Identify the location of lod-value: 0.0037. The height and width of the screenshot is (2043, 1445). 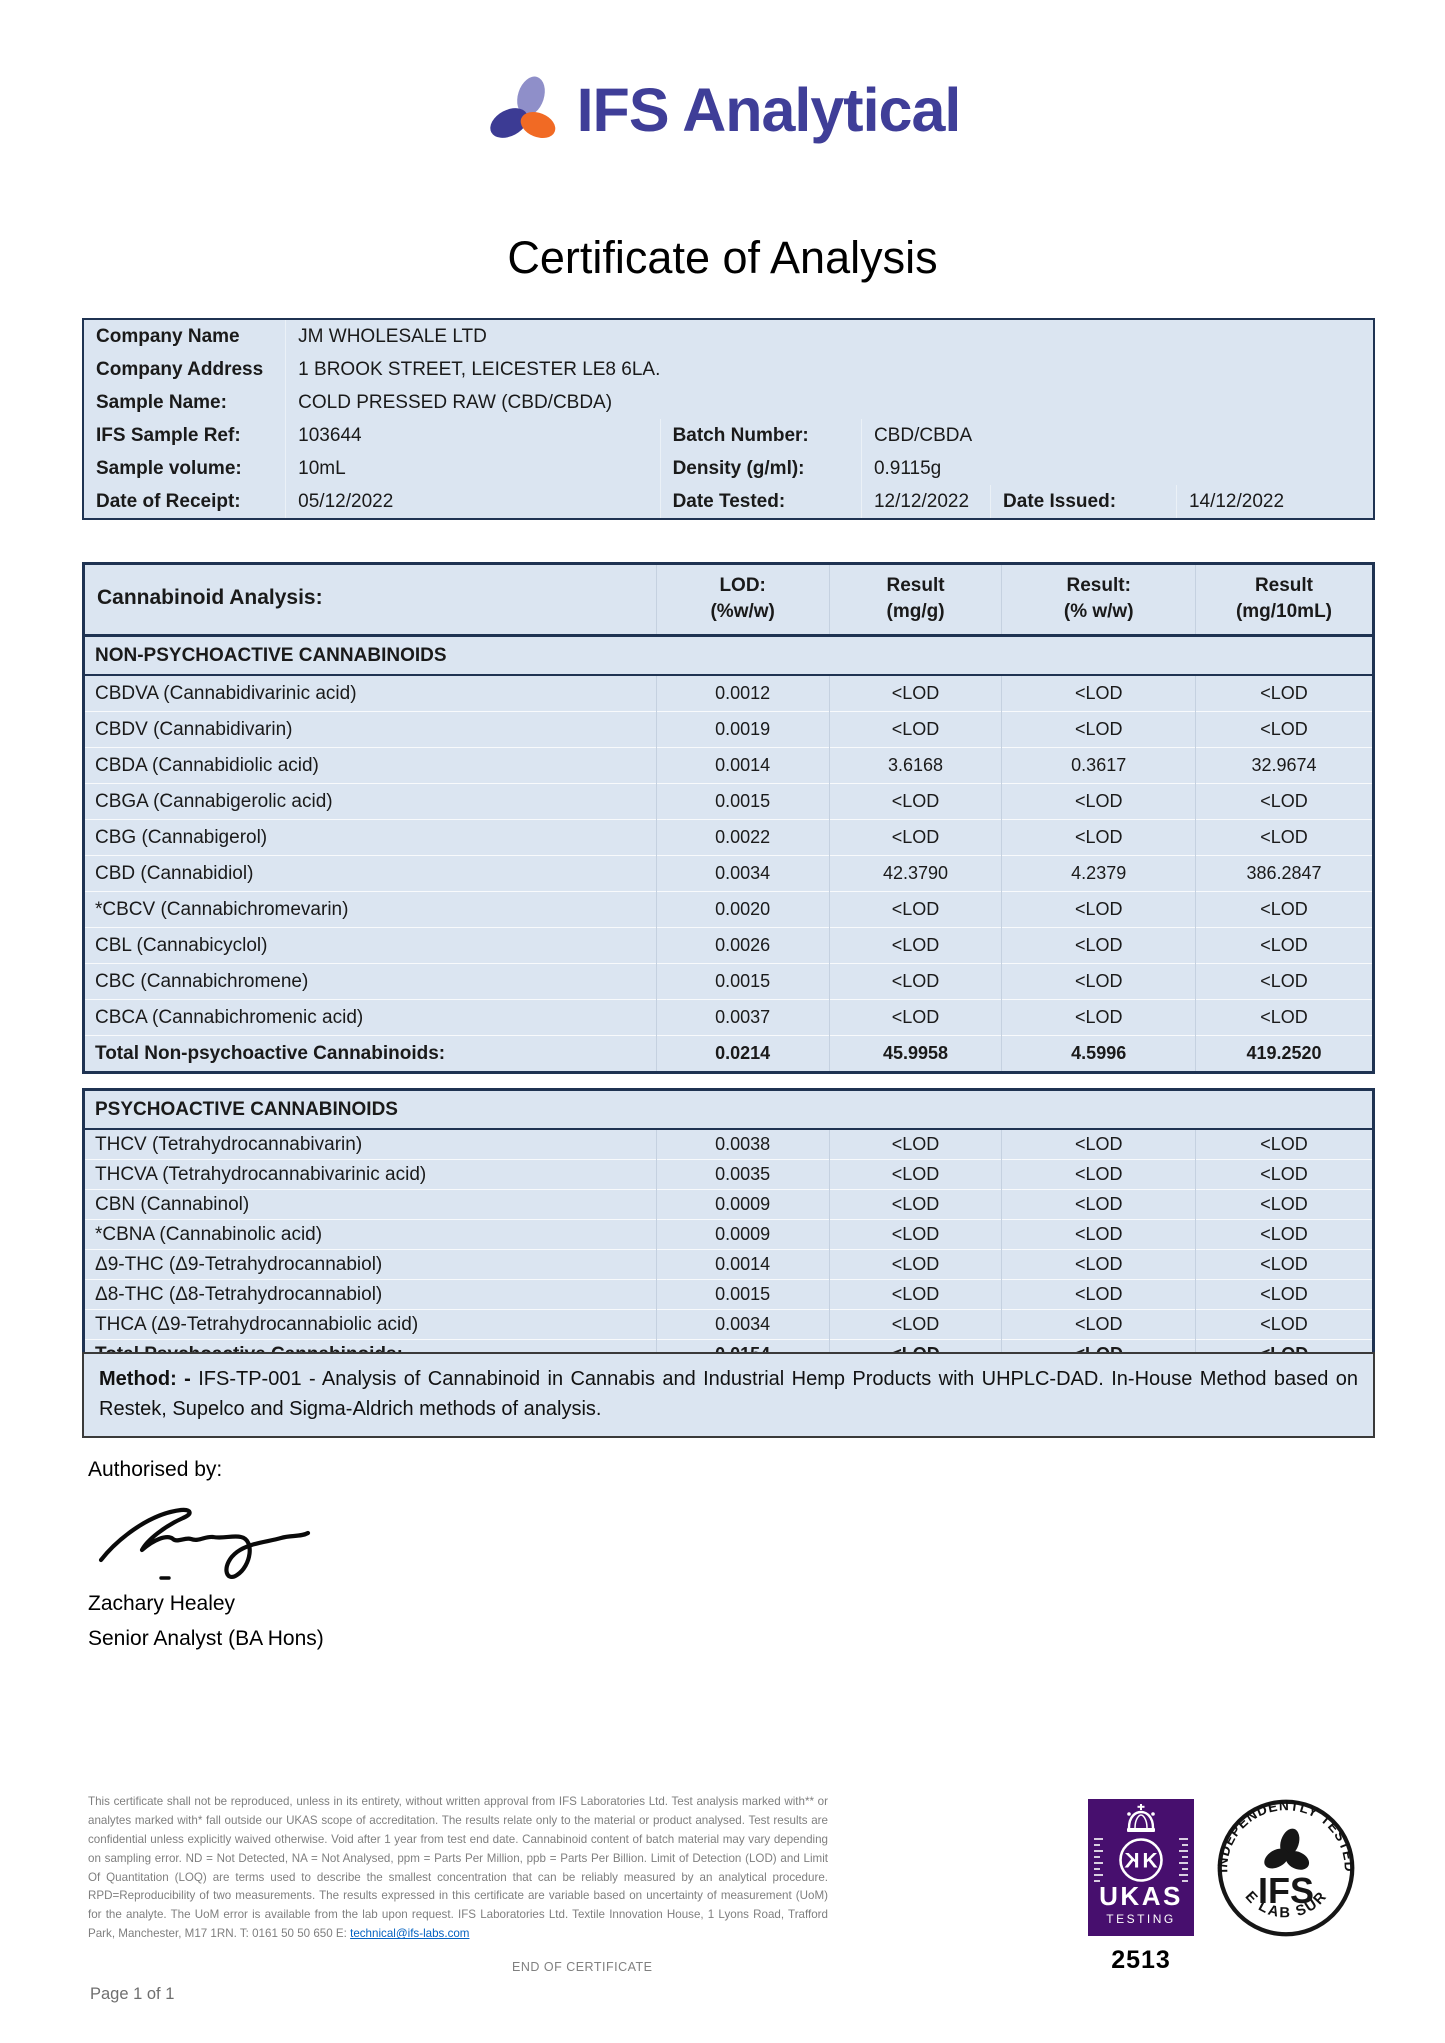
(742, 1017).